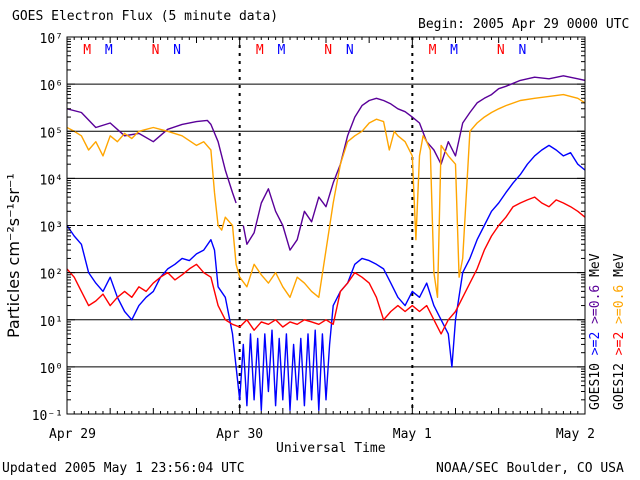  Describe the element at coordinates (575, 434) in the screenshot. I see `x-tick-label: May 2` at that location.